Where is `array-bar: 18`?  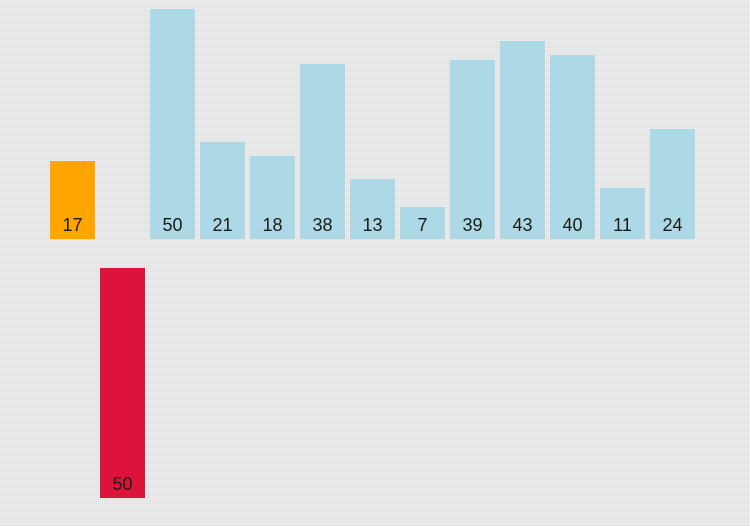
array-bar: 18 is located at coordinates (272, 197).